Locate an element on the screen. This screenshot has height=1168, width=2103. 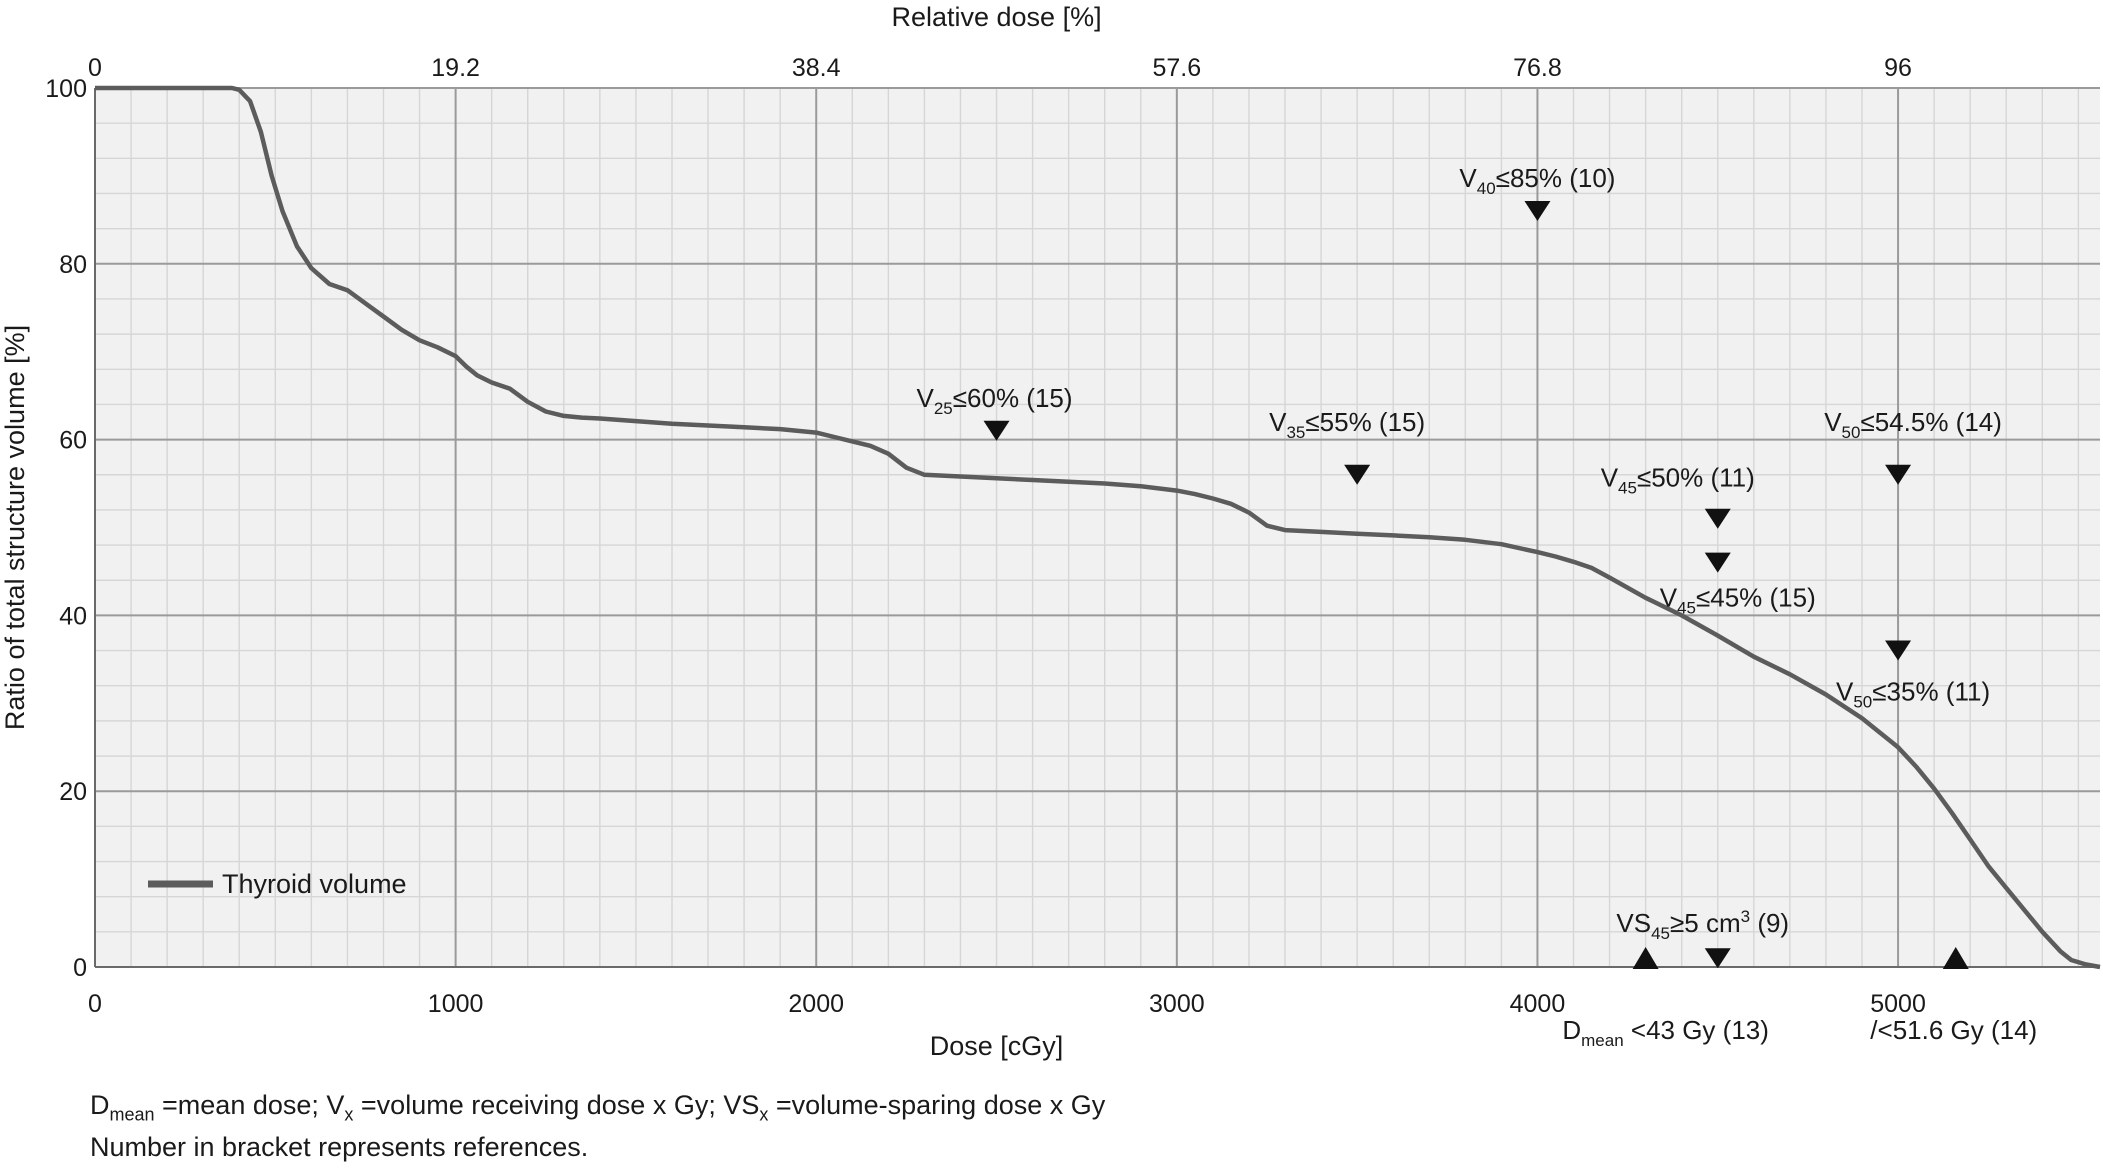
x2-axis-ticks: 0 19.2 38.4 57.6 76.8 96 is located at coordinates (1000, 68).